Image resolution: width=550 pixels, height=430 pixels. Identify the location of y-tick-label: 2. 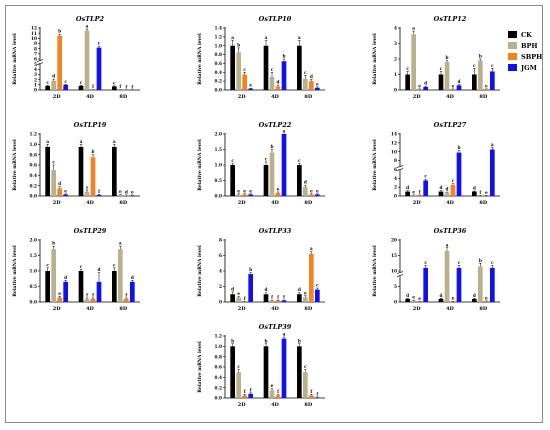
(35, 80).